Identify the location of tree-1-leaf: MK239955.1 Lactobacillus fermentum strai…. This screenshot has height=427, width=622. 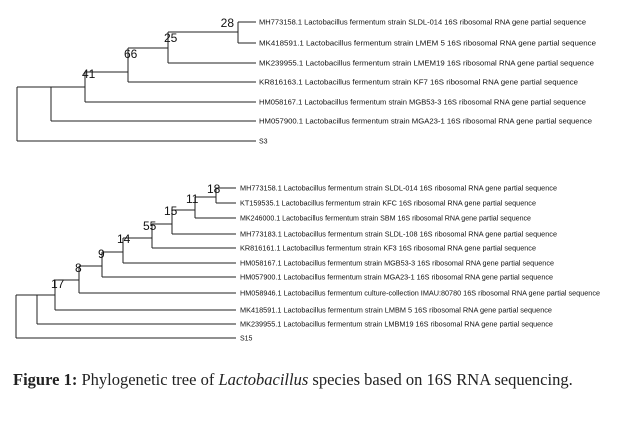
(426, 64).